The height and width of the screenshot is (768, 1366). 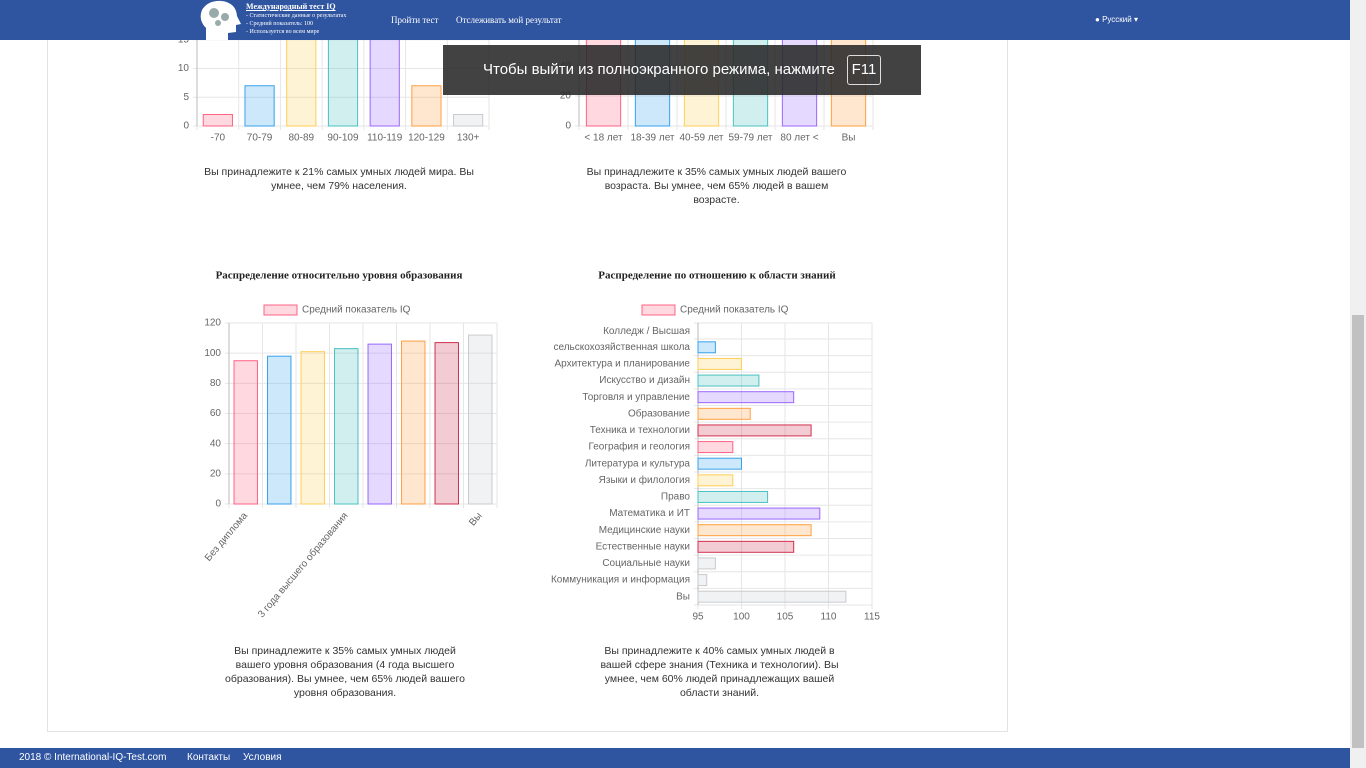 I want to click on y-tick-label: 40, so click(x=216, y=443).